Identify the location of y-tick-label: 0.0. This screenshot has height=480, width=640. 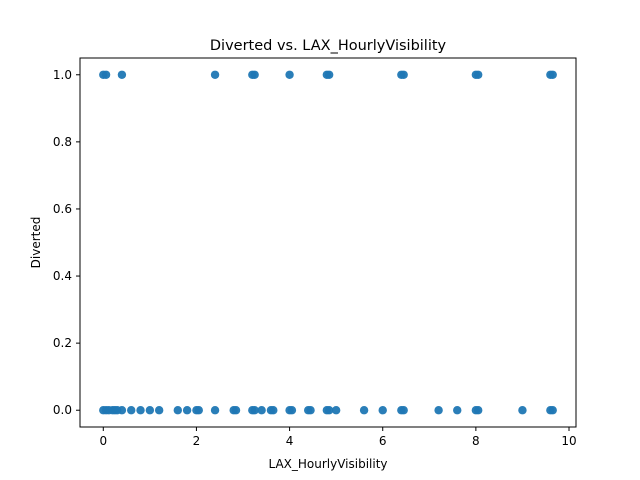
(62, 410).